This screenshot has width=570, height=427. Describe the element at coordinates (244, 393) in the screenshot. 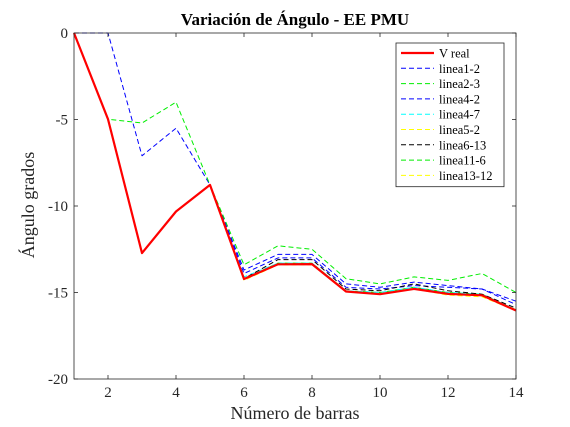

I see `x-tick-label: 6` at that location.